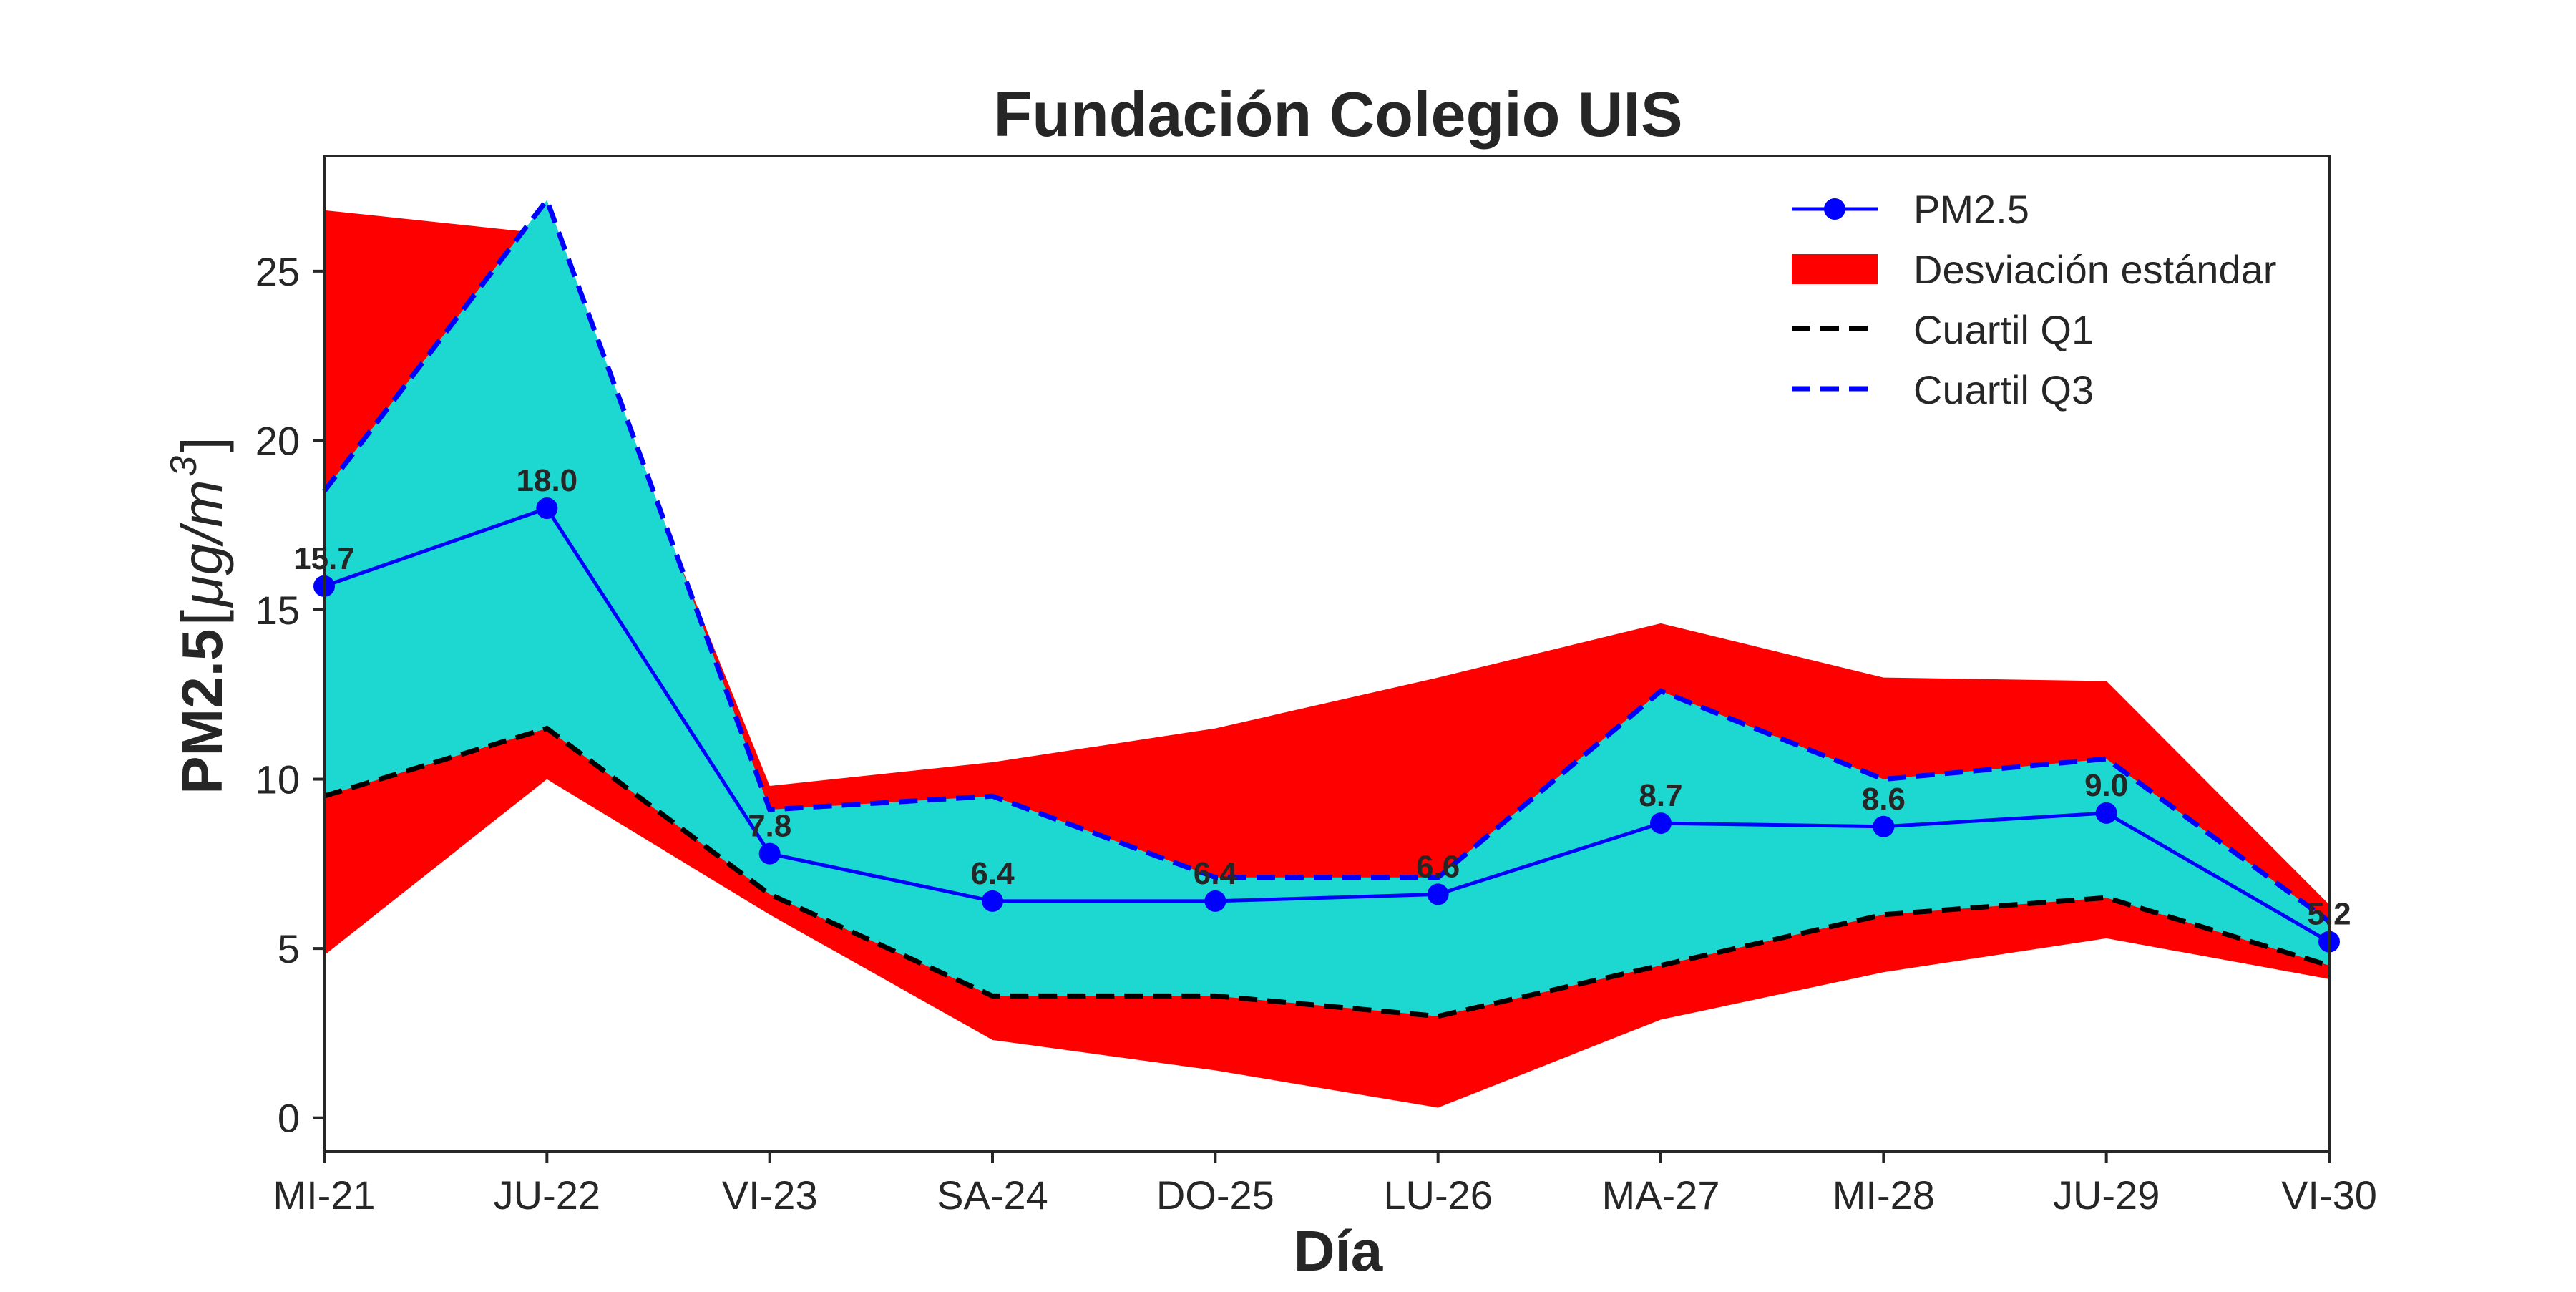 The image size is (2576, 1292). What do you see at coordinates (1661, 1195) in the screenshot?
I see `x-tick-label-MA-27: MA-27` at bounding box center [1661, 1195].